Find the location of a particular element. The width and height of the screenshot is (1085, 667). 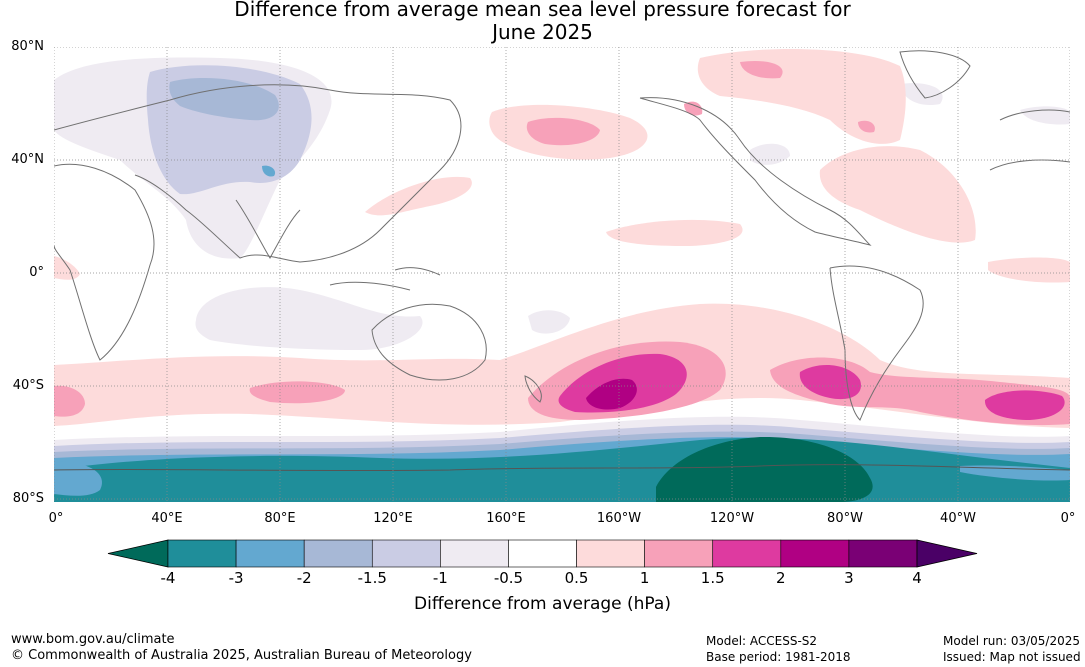

anomaly-minus-two-eurasia is located at coordinates (269, 171).